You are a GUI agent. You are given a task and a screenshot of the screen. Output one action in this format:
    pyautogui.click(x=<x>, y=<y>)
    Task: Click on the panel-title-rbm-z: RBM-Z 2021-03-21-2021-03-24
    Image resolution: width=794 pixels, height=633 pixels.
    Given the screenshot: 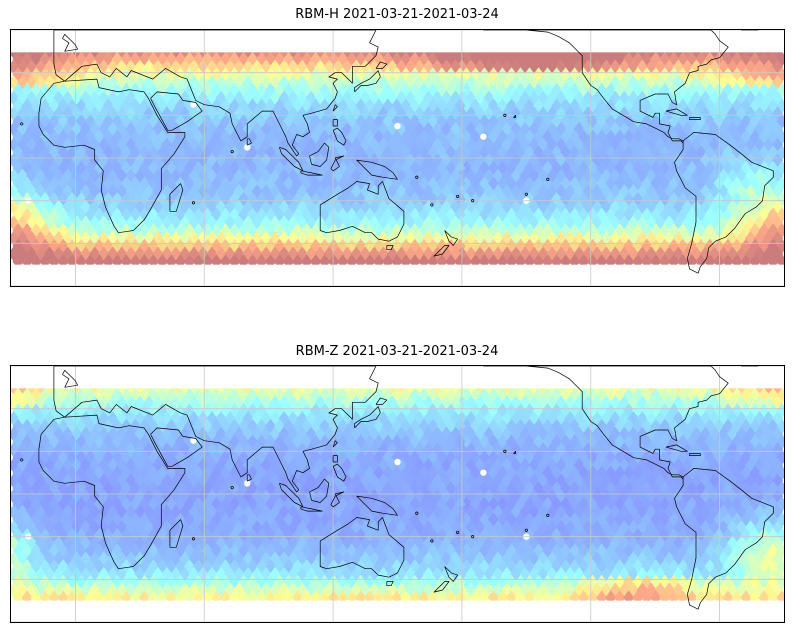 What is the action you would take?
    pyautogui.click(x=397, y=351)
    